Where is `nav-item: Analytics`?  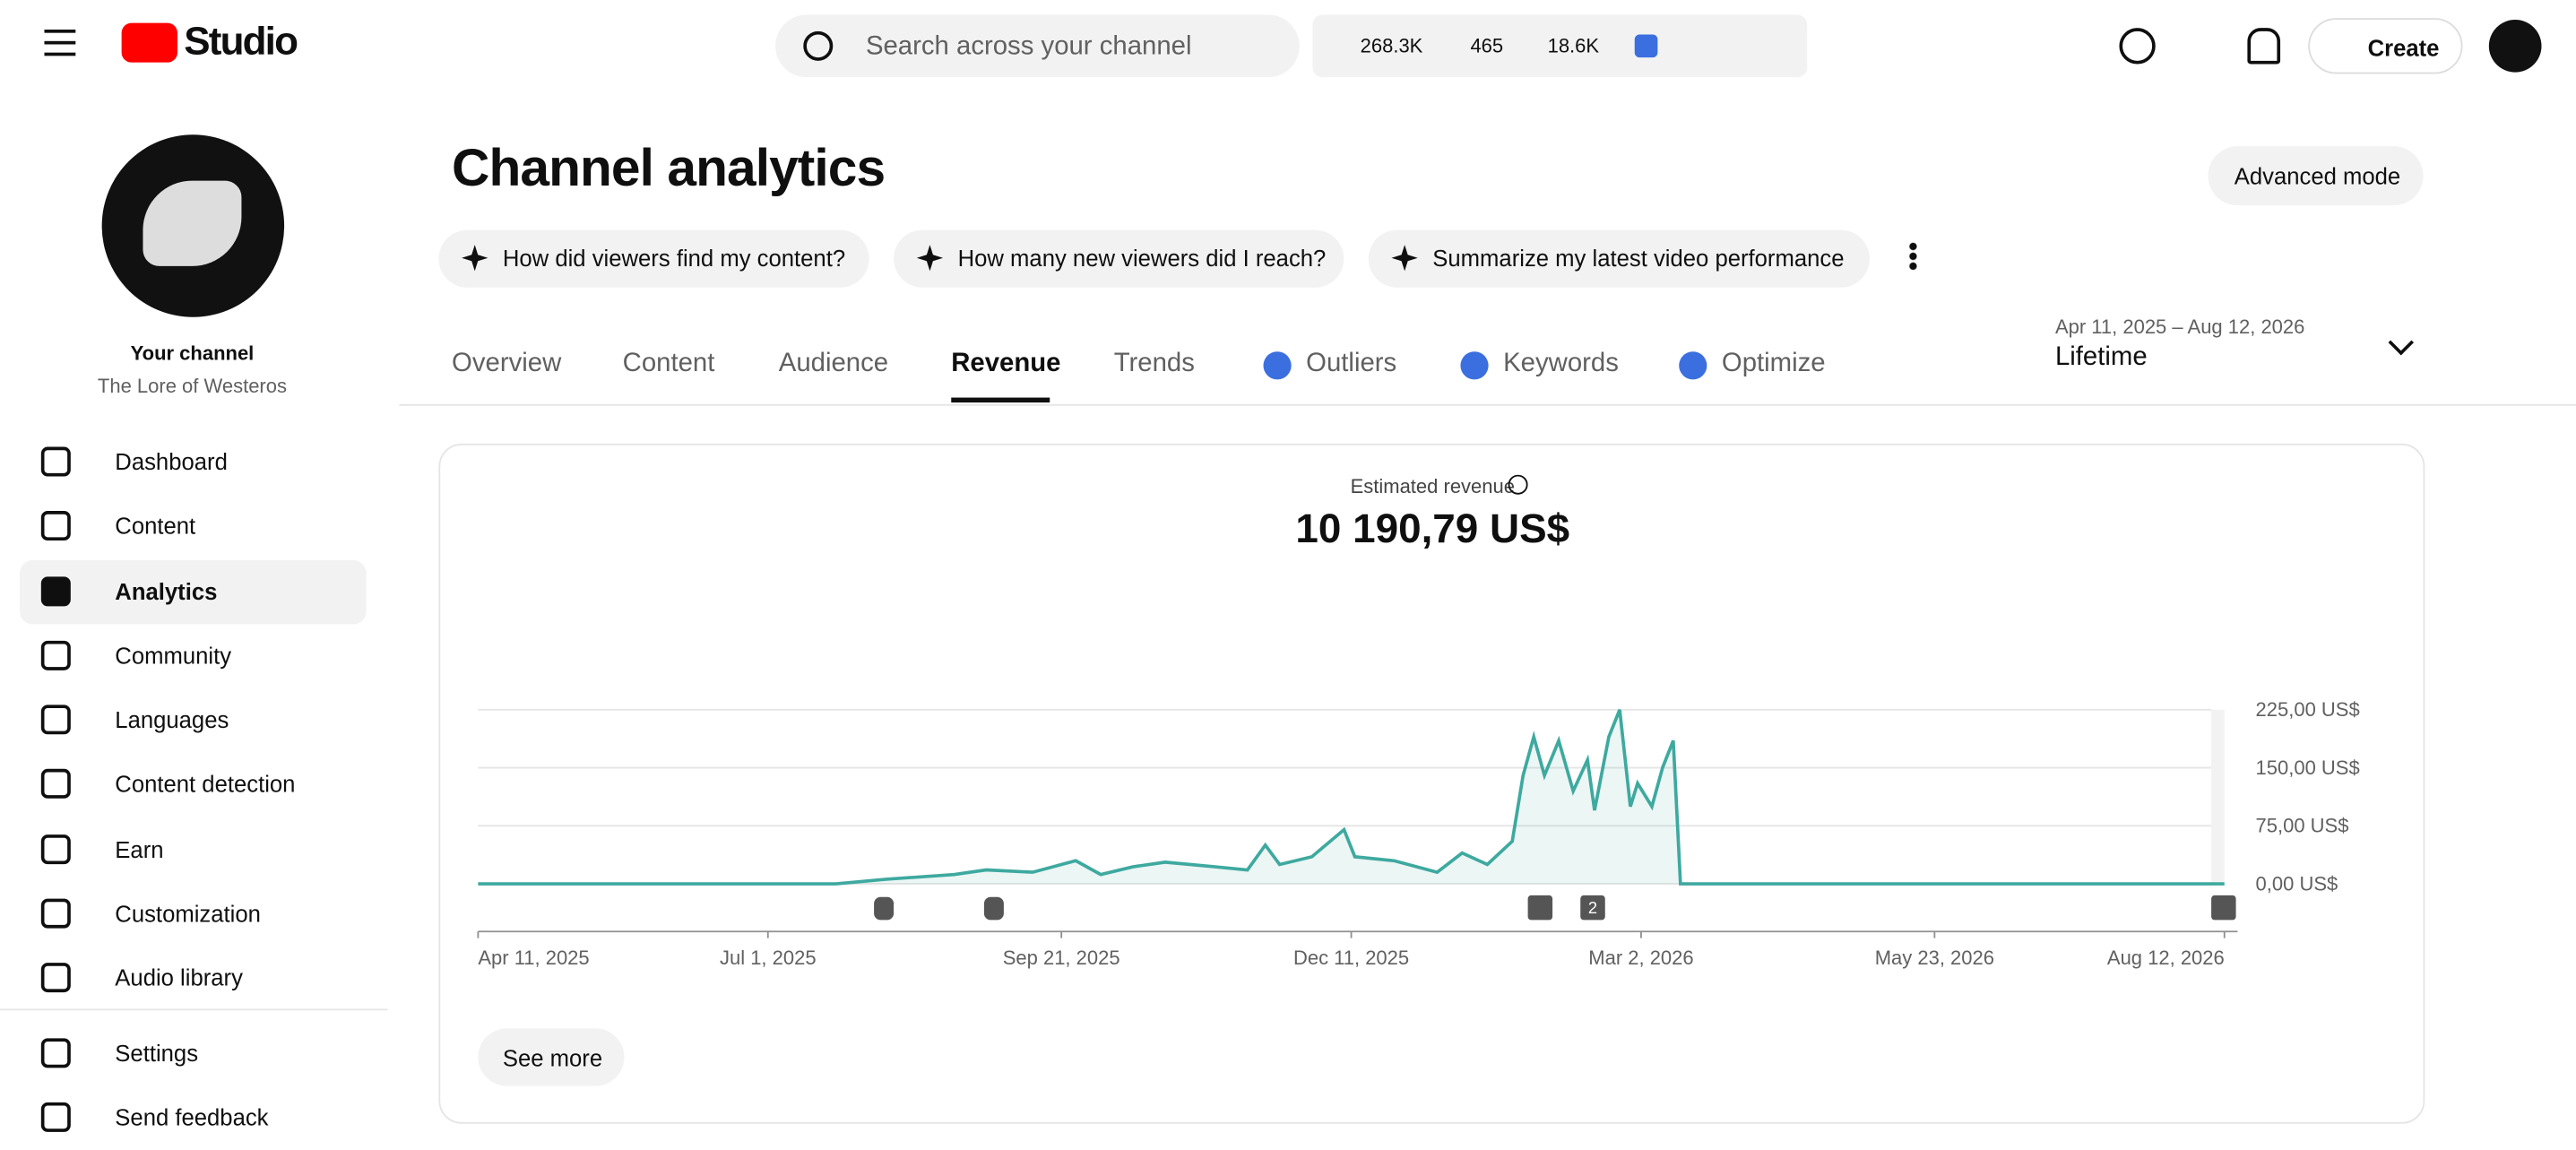 nav-item: Analytics is located at coordinates (193, 592).